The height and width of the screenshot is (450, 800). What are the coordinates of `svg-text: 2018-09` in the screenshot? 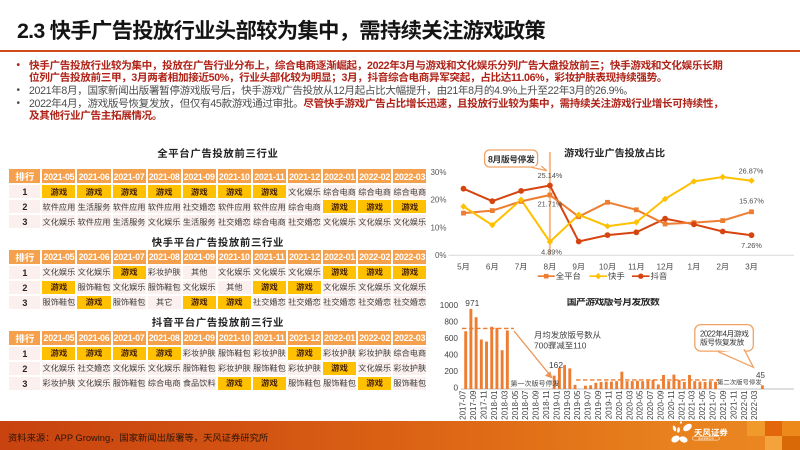 It's located at (536, 405).